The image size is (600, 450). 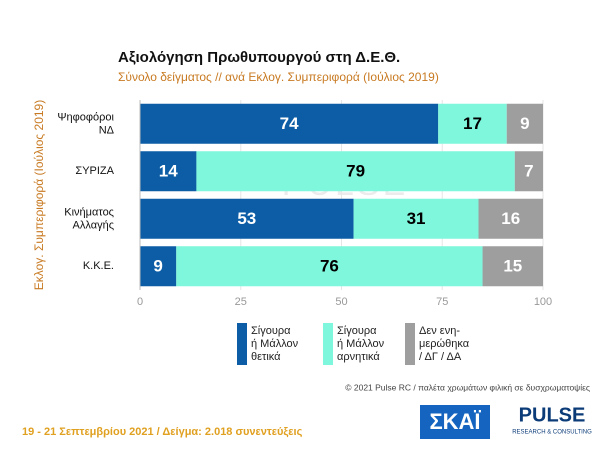 What do you see at coordinates (89, 218) in the screenshot?
I see `y-tick-label: Κινήματος Αλλαγής` at bounding box center [89, 218].